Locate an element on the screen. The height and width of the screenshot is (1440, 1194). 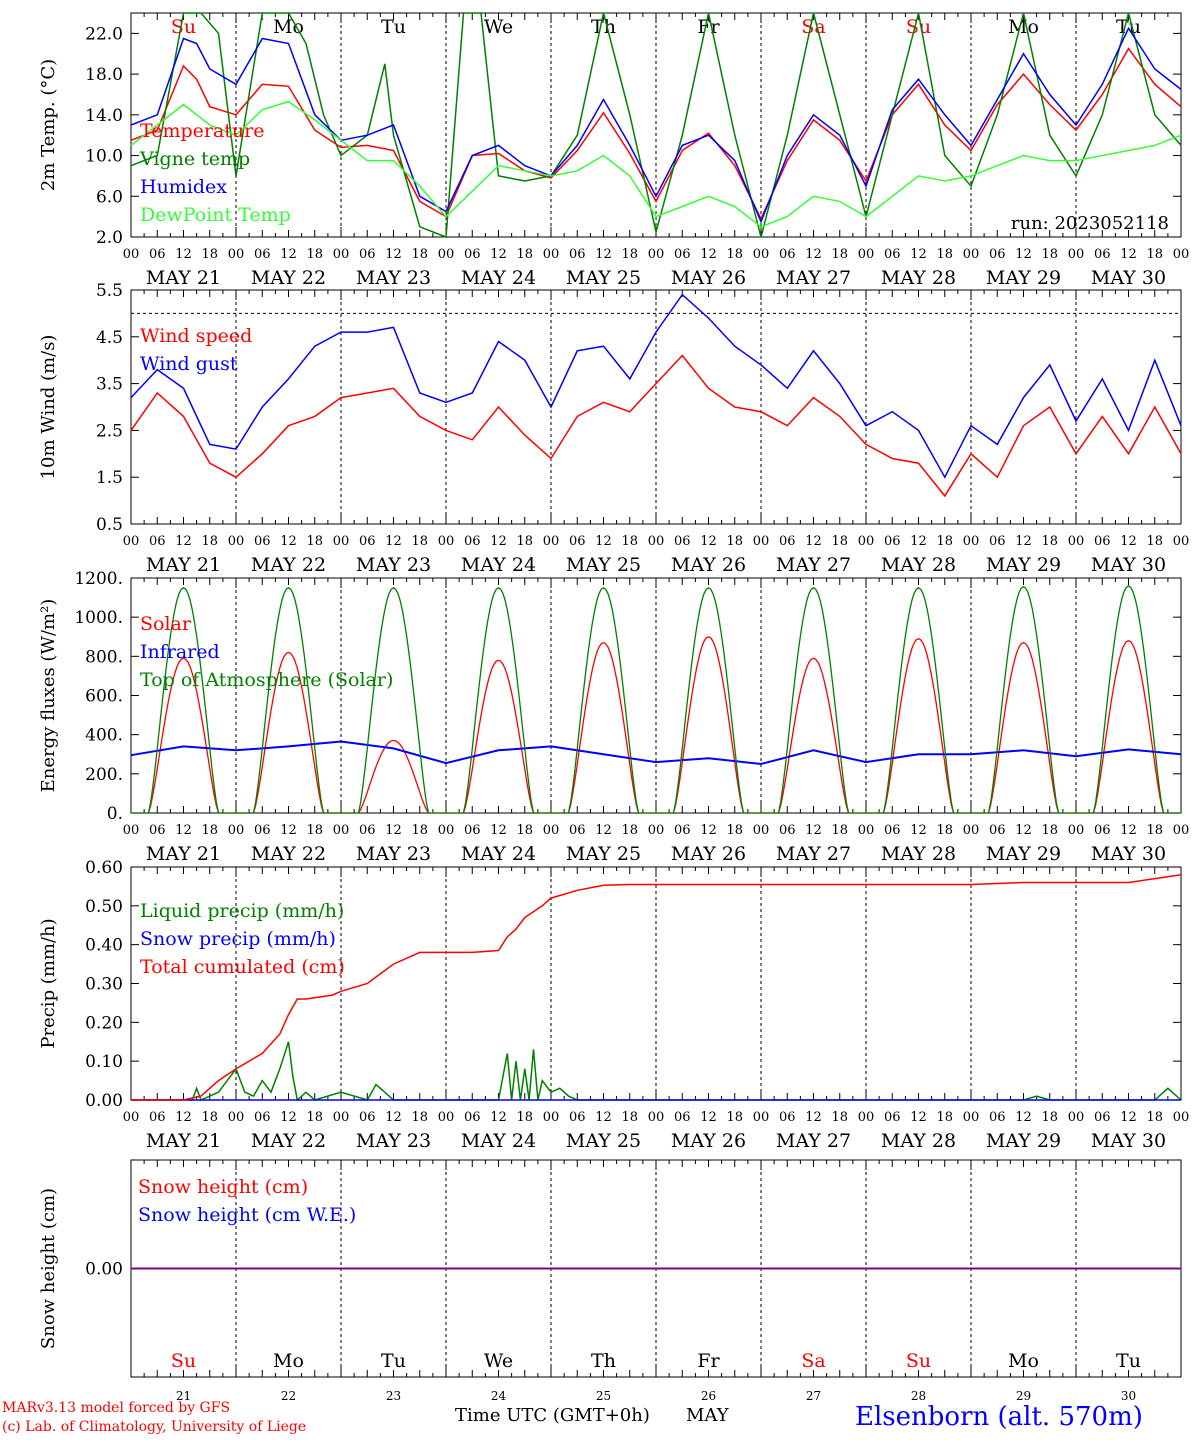
date-label: MAY 21 is located at coordinates (183, 565).